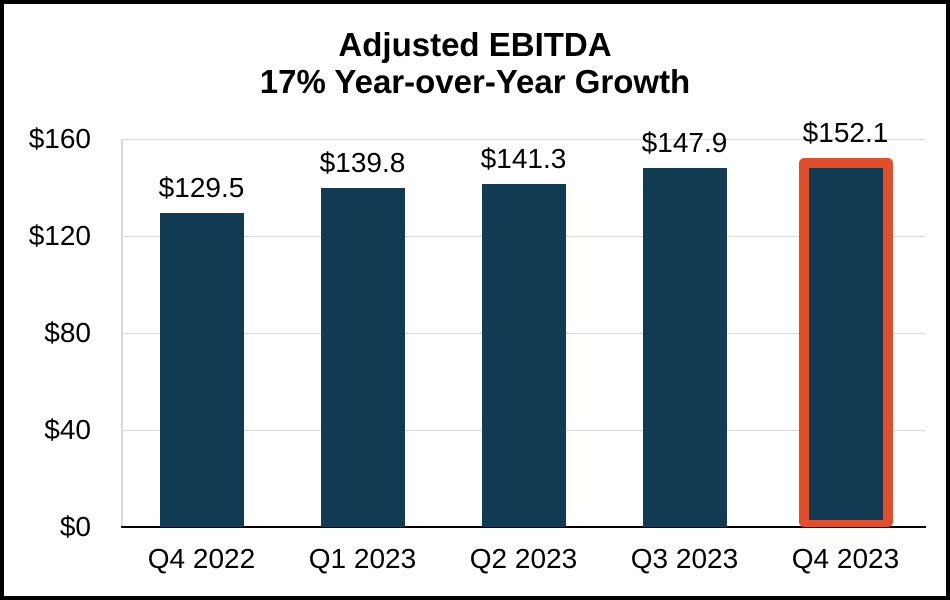  I want to click on chart-title: Adjusted EBITDA, so click(475, 44).